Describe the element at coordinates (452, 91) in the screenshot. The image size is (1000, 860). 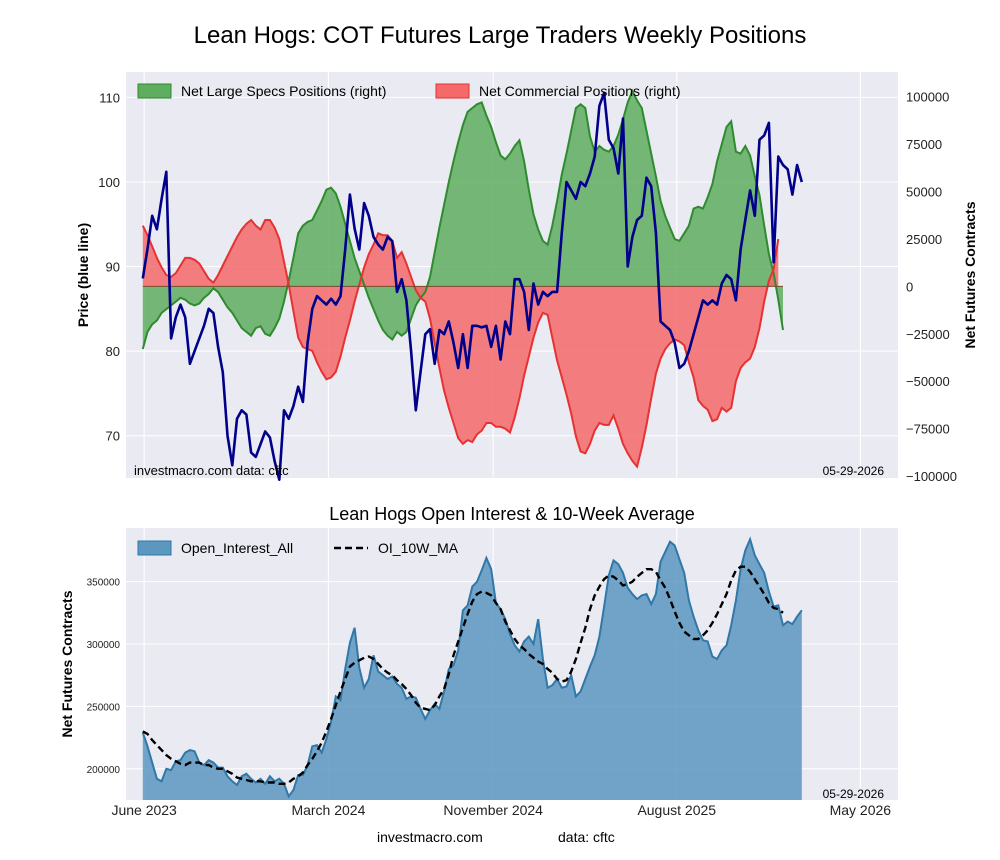
I see `legend-commercial-swatch` at that location.